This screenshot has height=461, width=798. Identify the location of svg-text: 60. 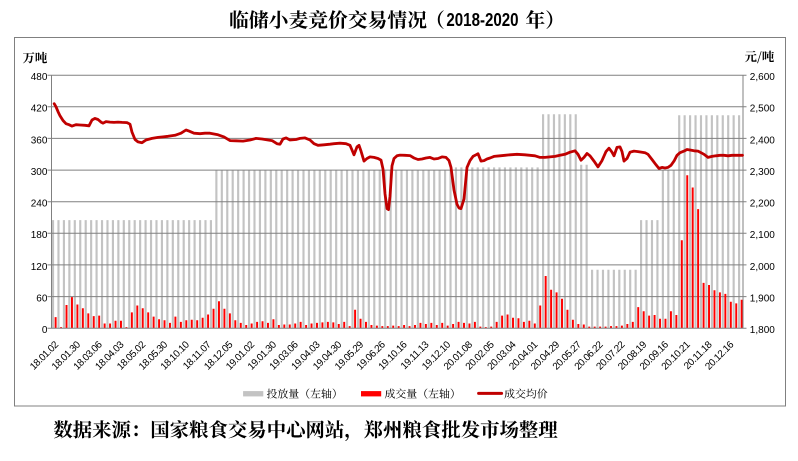
(42, 299).